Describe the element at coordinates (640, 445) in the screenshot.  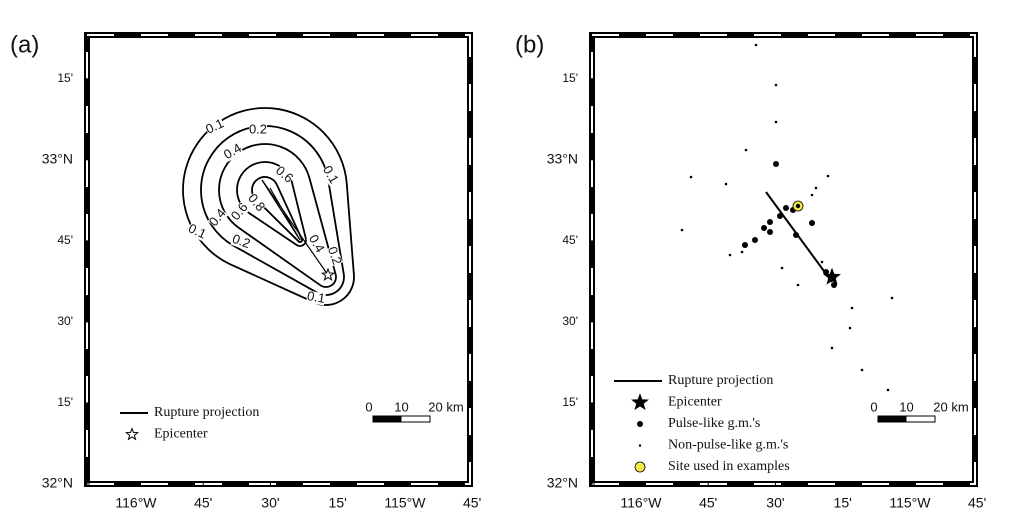
I see `legend-dot-small` at that location.